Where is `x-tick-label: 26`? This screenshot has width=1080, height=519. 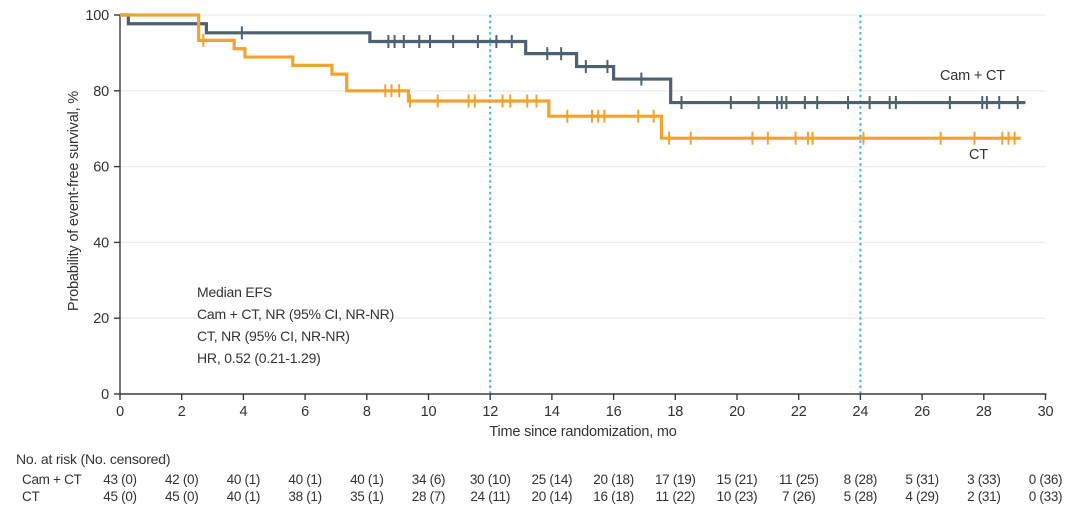
x-tick-label: 26 is located at coordinates (922, 412).